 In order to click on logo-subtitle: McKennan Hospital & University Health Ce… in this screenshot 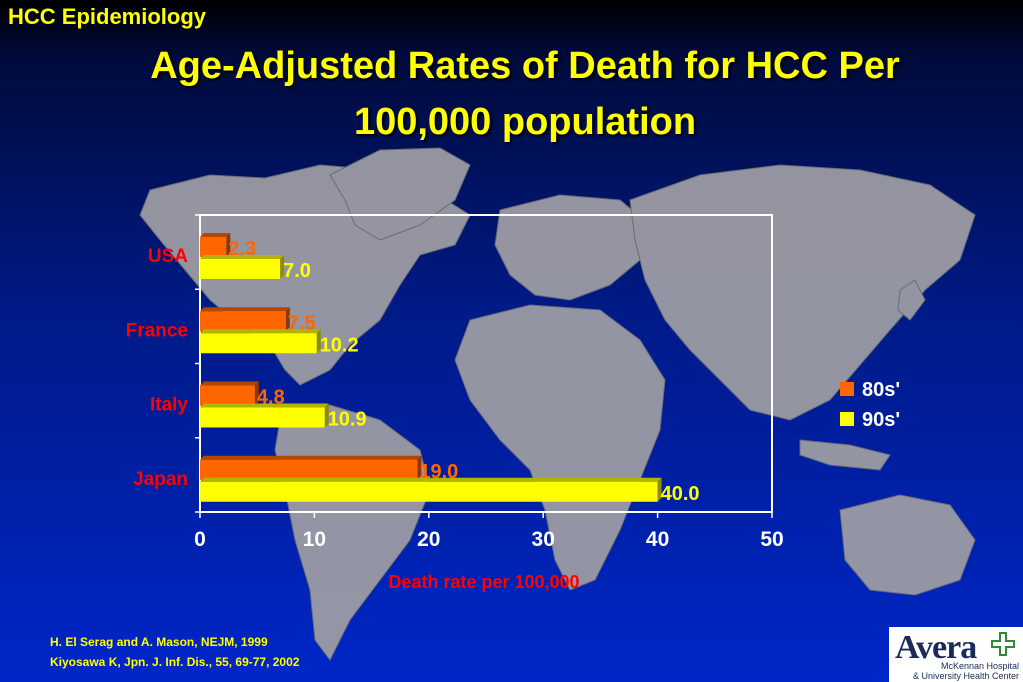, I will do `click(966, 671)`.